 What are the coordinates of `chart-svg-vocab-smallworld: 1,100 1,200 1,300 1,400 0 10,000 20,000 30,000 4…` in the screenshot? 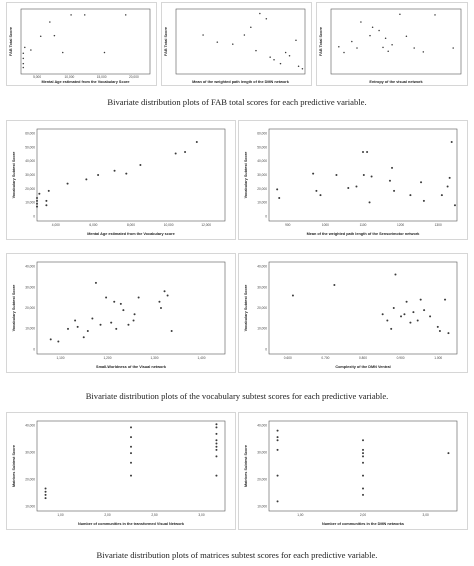 It's located at (119, 315).